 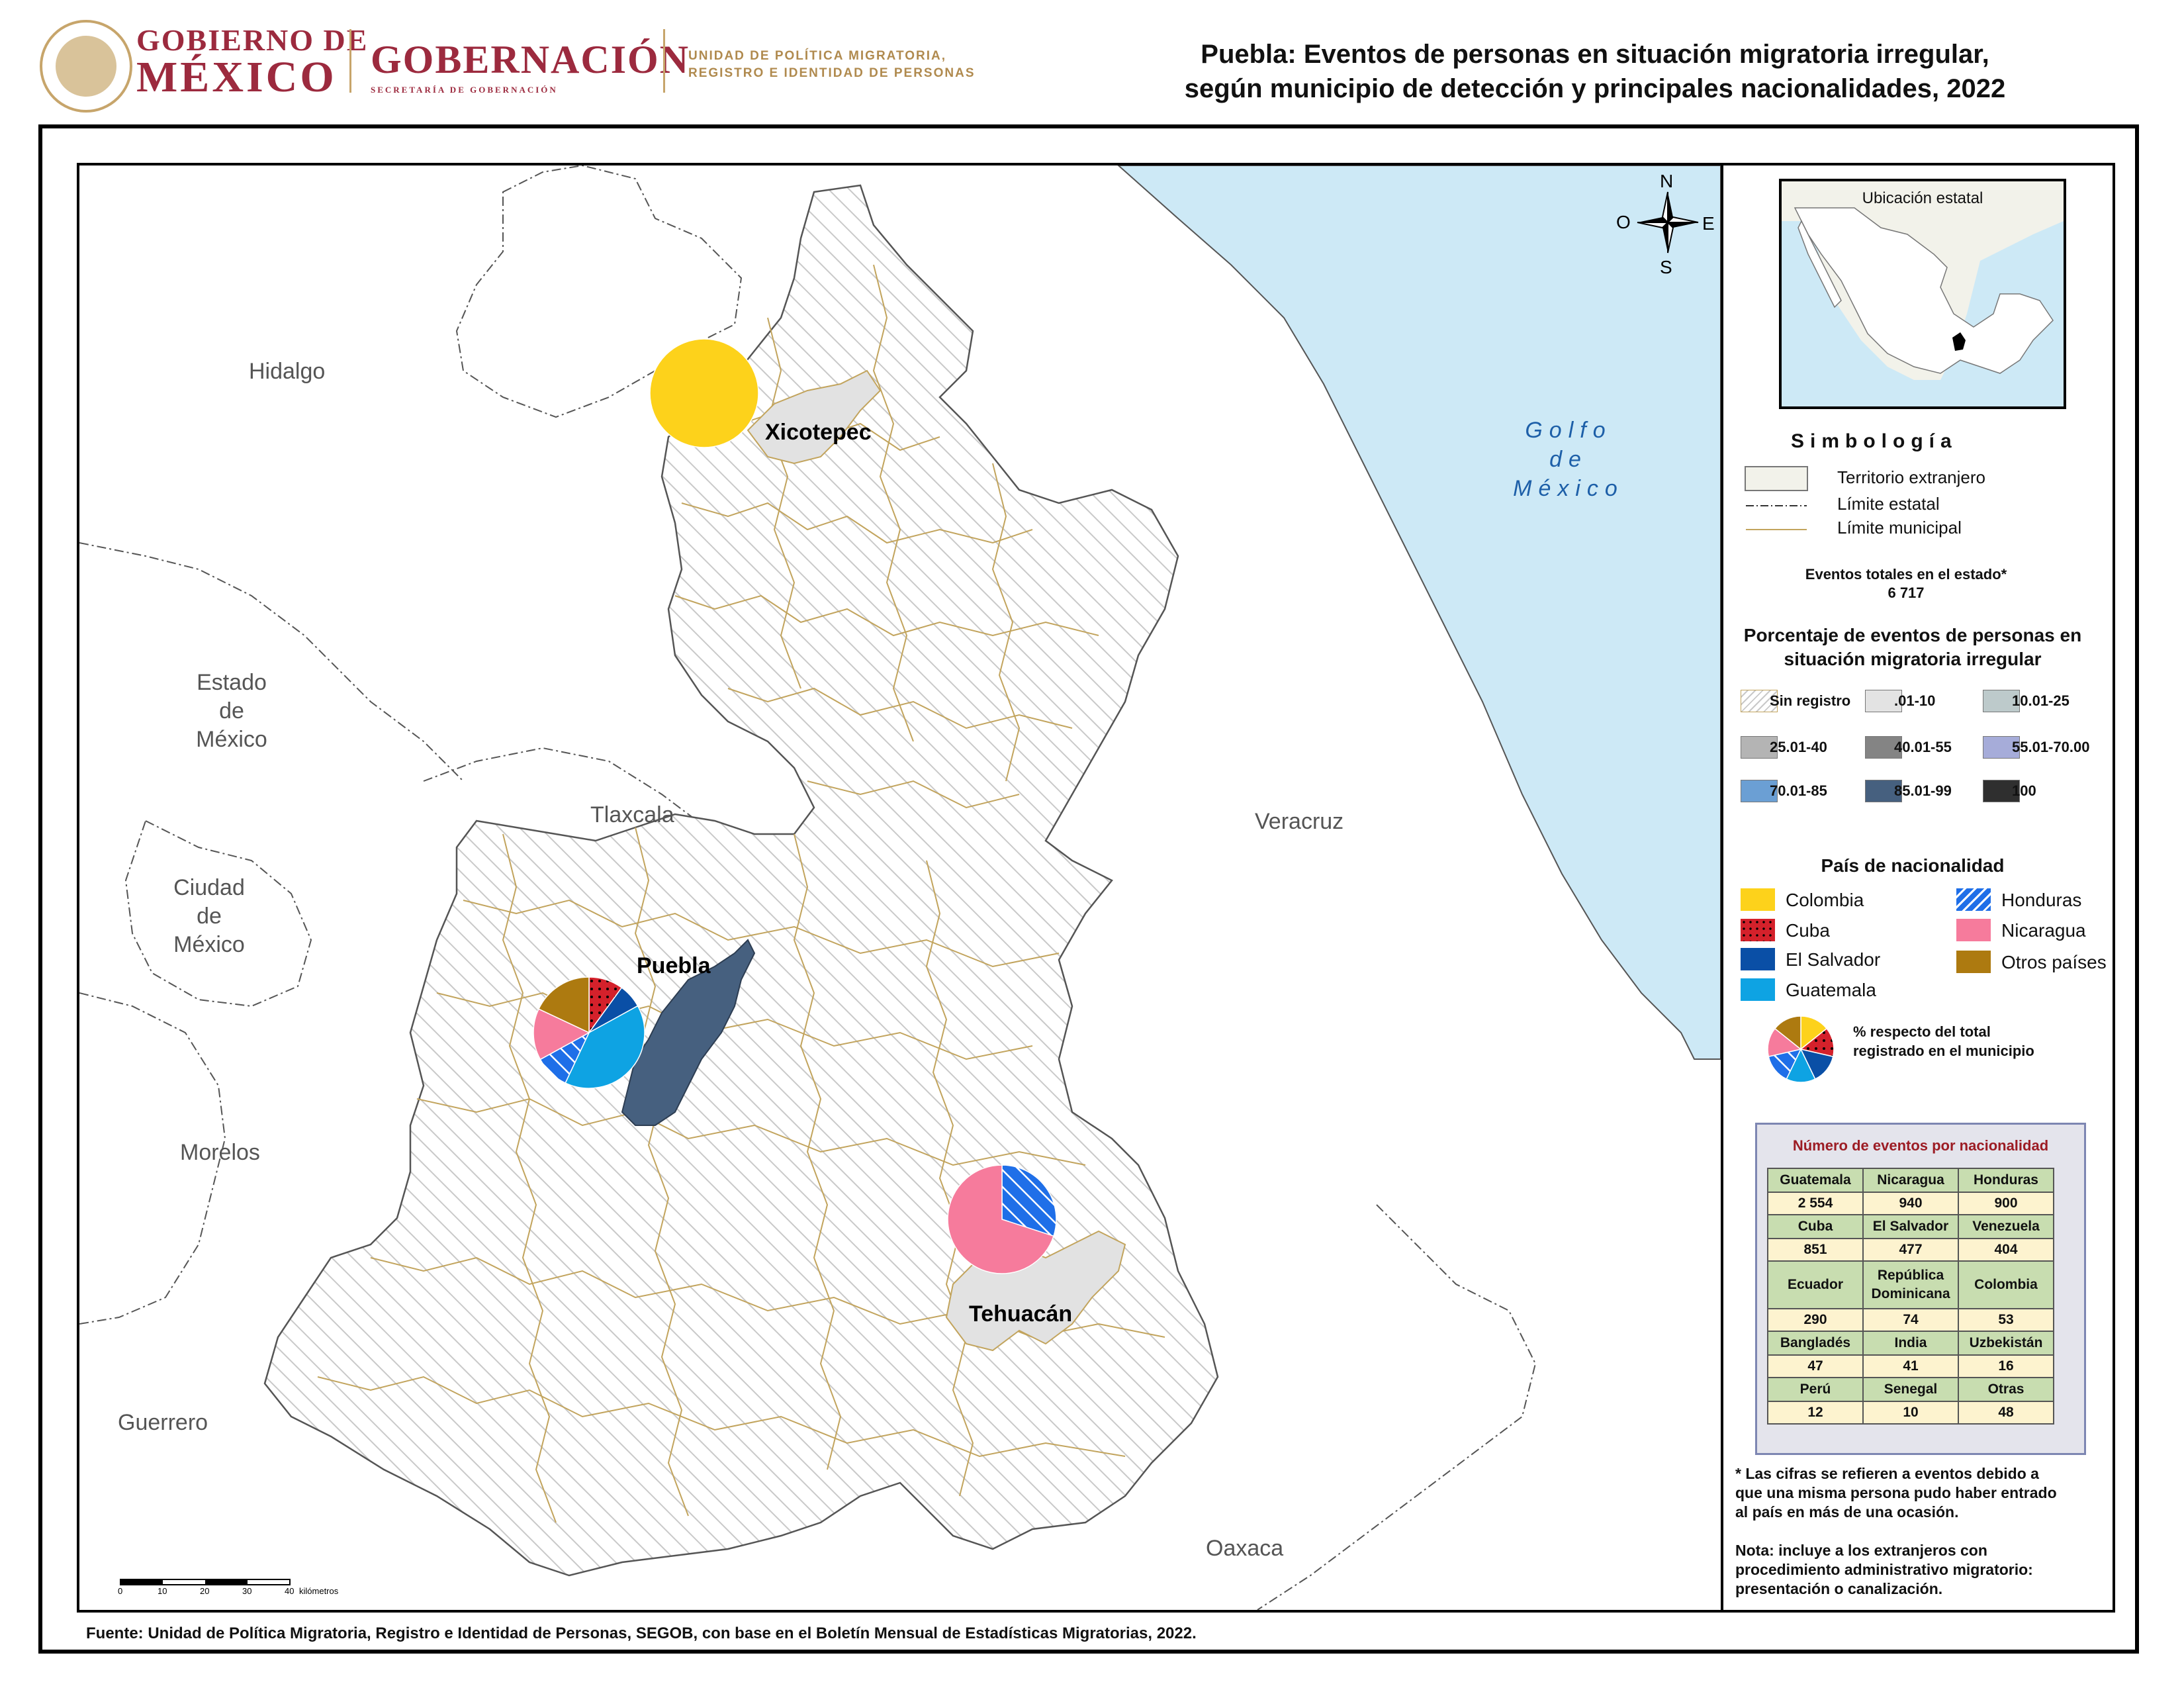 What do you see at coordinates (1815, 1250) in the screenshot?
I see `table-value-cell: 851` at bounding box center [1815, 1250].